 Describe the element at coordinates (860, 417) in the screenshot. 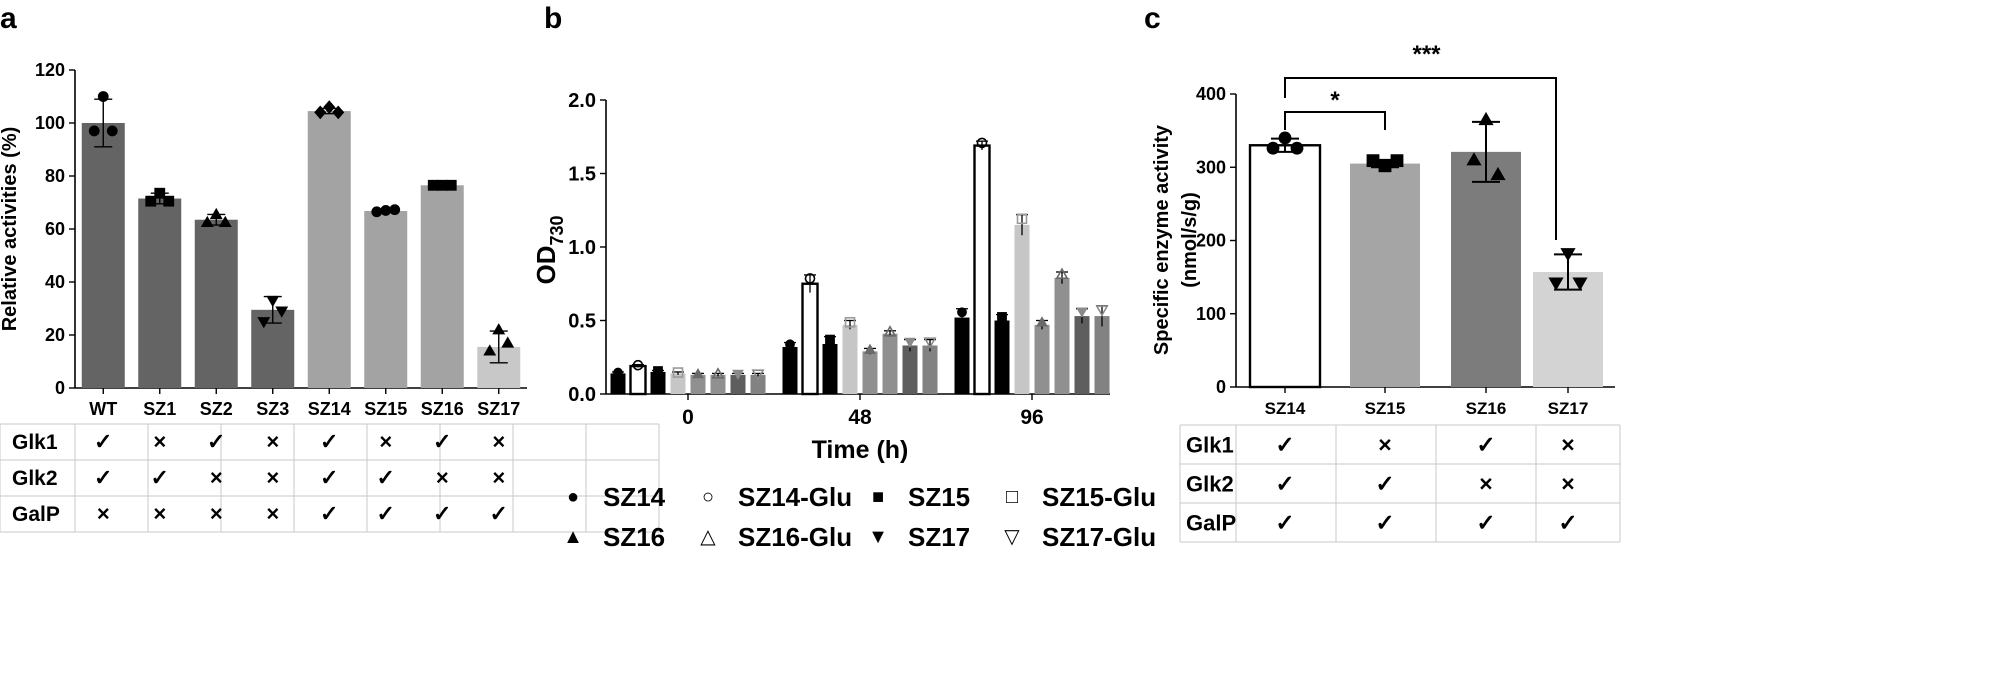

I see `x-tick-label: 48` at that location.